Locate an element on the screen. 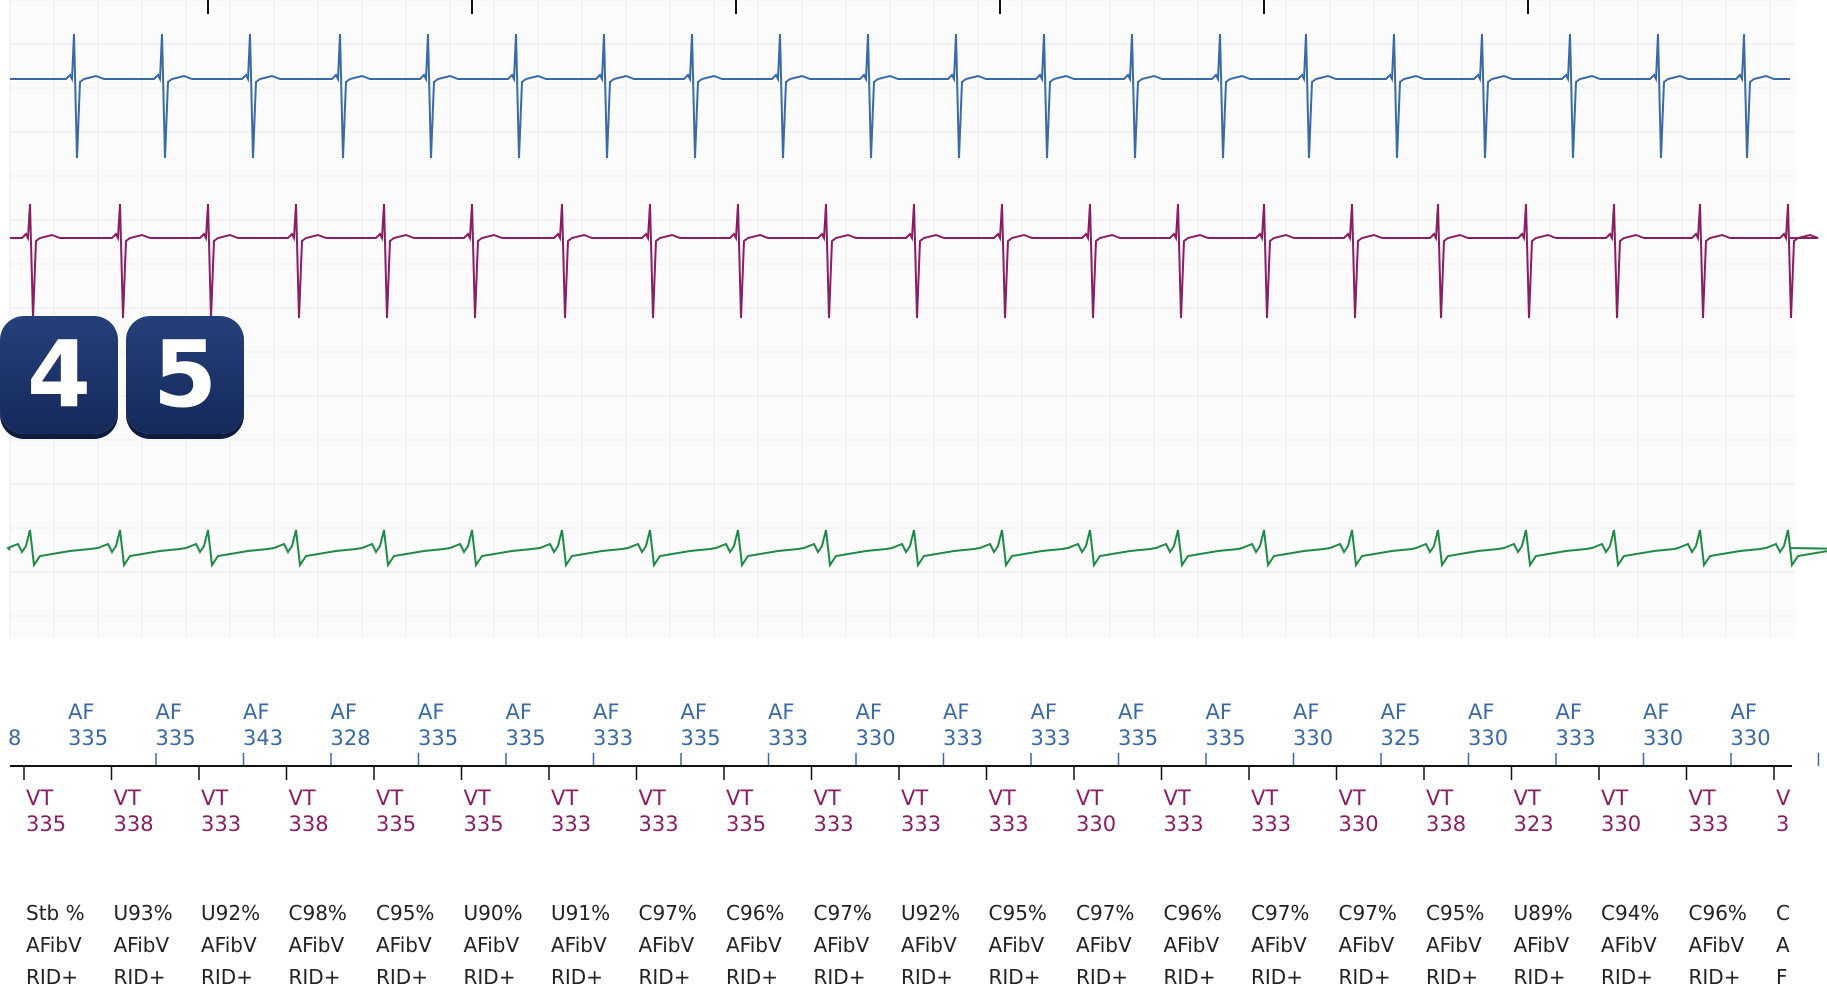 This screenshot has height=1007, width=1827. badge-5: 5 is located at coordinates (185, 375).